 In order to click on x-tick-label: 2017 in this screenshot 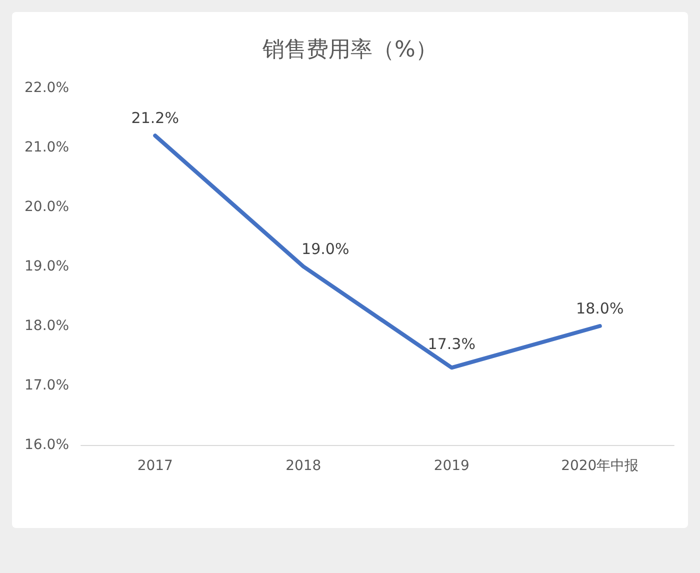, I will do `click(155, 466)`.